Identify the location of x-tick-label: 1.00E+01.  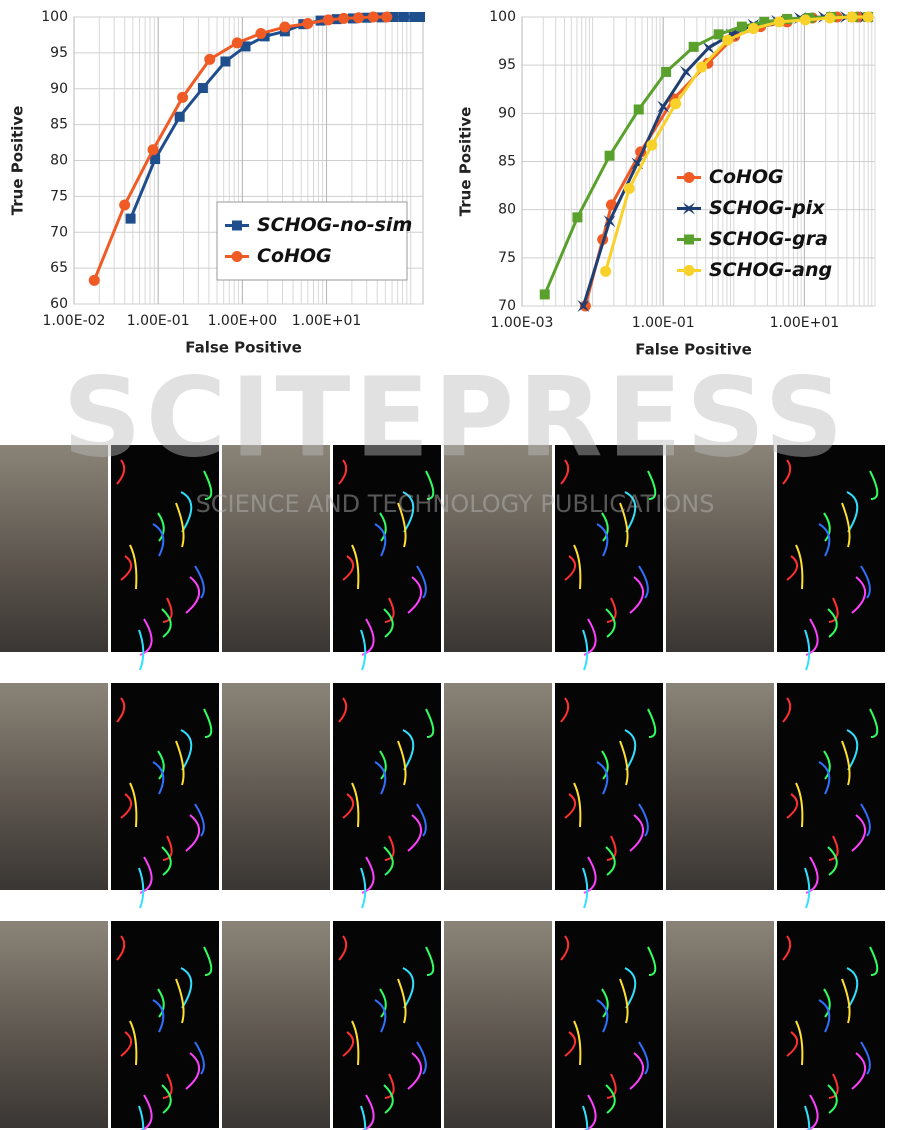
(805, 323).